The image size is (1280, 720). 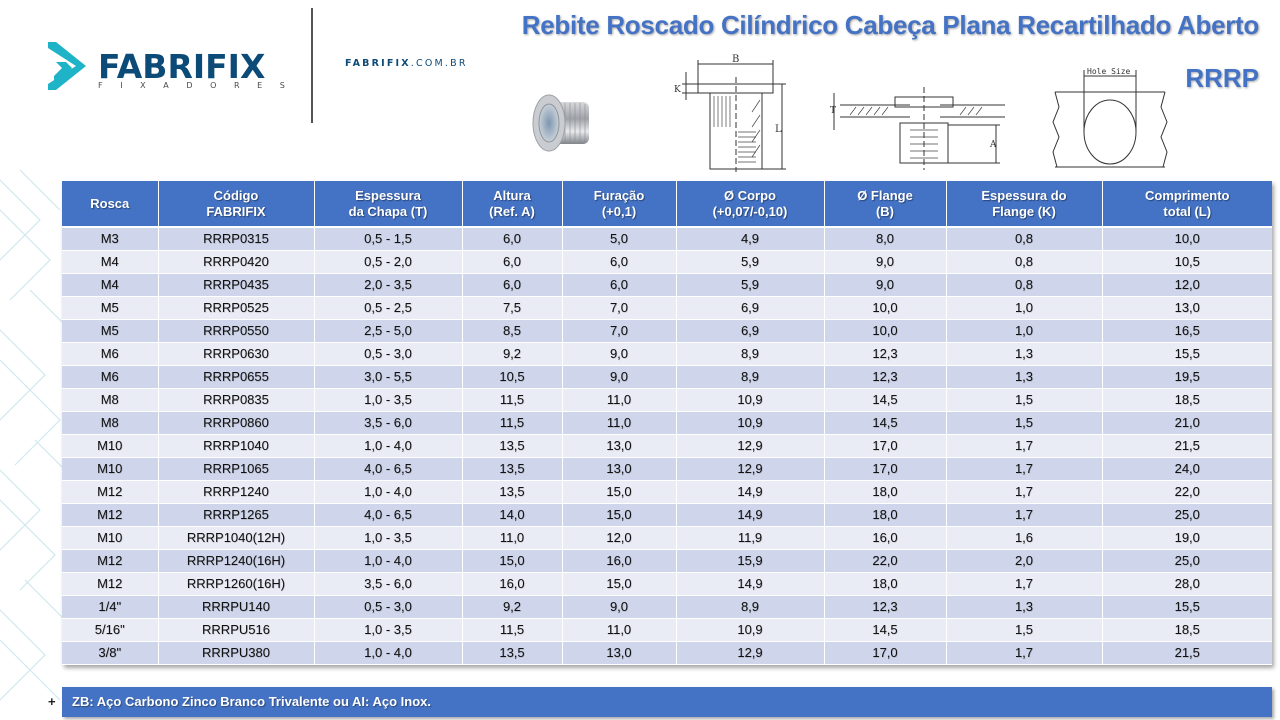 I want to click on table-cell: 21,5, so click(x=1187, y=653).